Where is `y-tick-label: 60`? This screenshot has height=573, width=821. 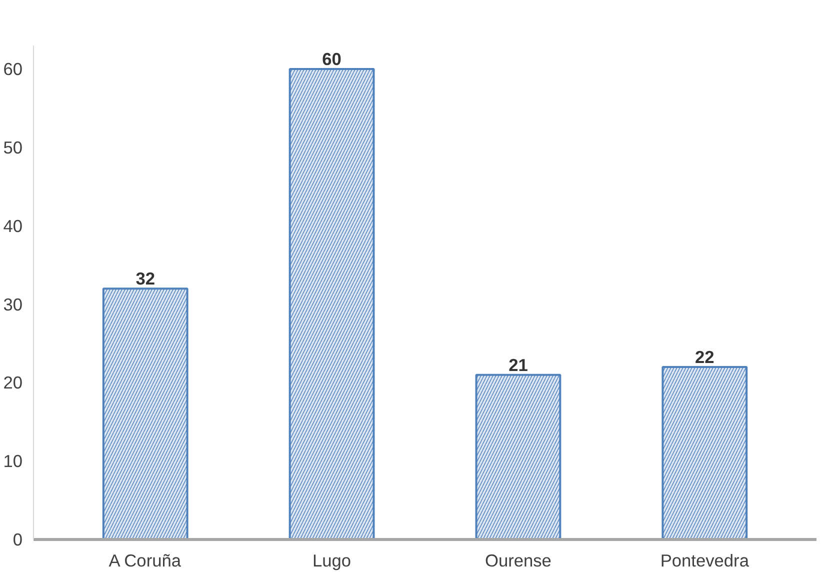 y-tick-label: 60 is located at coordinates (13, 69).